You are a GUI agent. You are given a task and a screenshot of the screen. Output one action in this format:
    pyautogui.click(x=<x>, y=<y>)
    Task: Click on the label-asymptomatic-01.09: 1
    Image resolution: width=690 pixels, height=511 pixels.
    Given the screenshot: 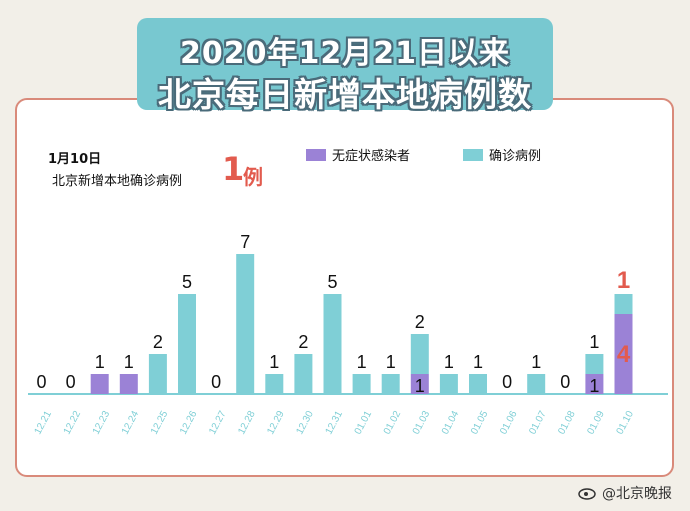 What is the action you would take?
    pyautogui.click(x=594, y=386)
    